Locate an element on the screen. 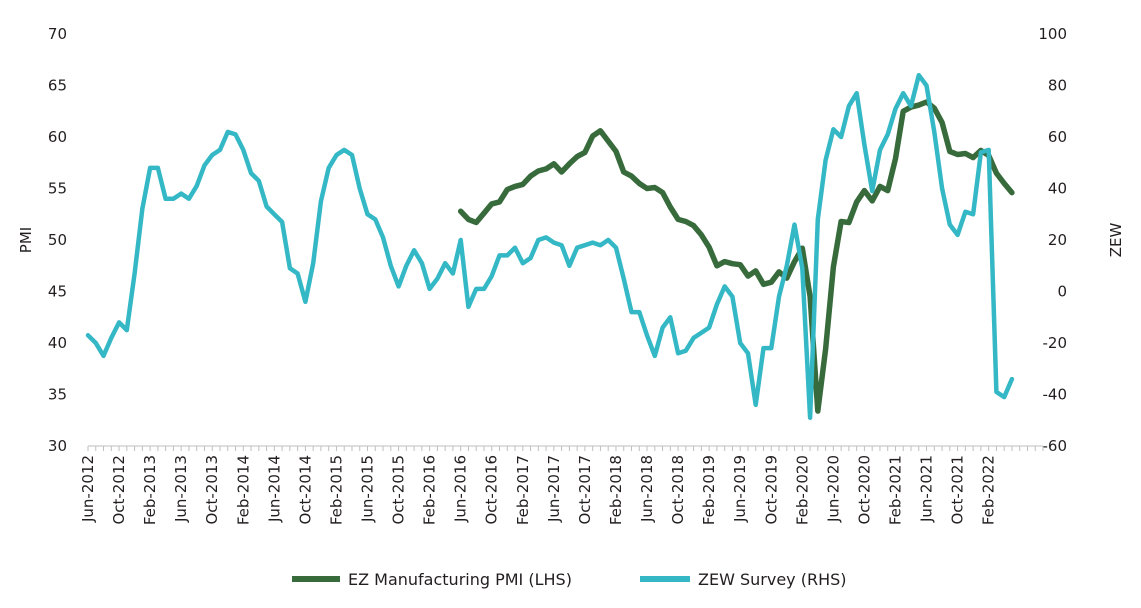 The image size is (1141, 608). y-right-tick-label: -40 is located at coordinates (1055, 395).